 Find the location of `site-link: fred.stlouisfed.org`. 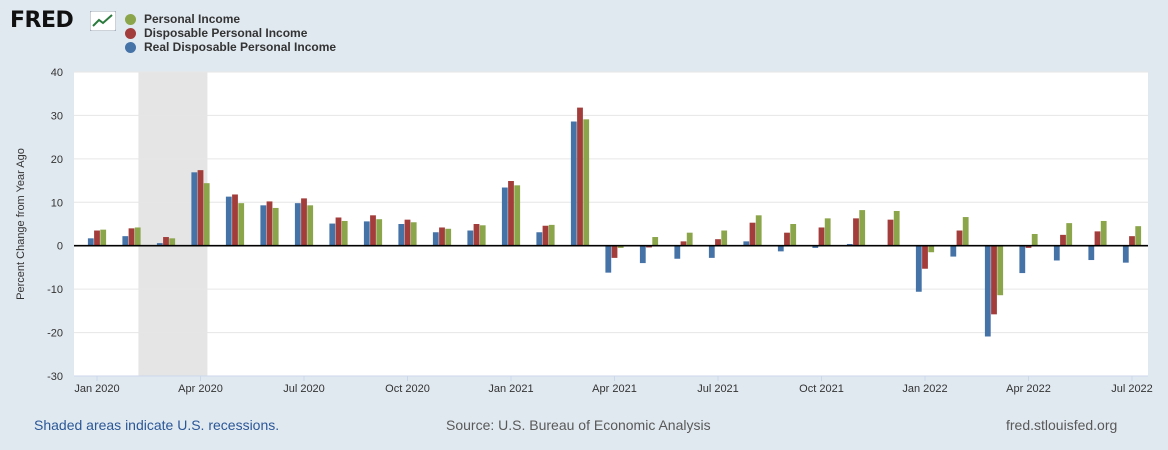

site-link: fred.stlouisfed.org is located at coordinates (1062, 425).